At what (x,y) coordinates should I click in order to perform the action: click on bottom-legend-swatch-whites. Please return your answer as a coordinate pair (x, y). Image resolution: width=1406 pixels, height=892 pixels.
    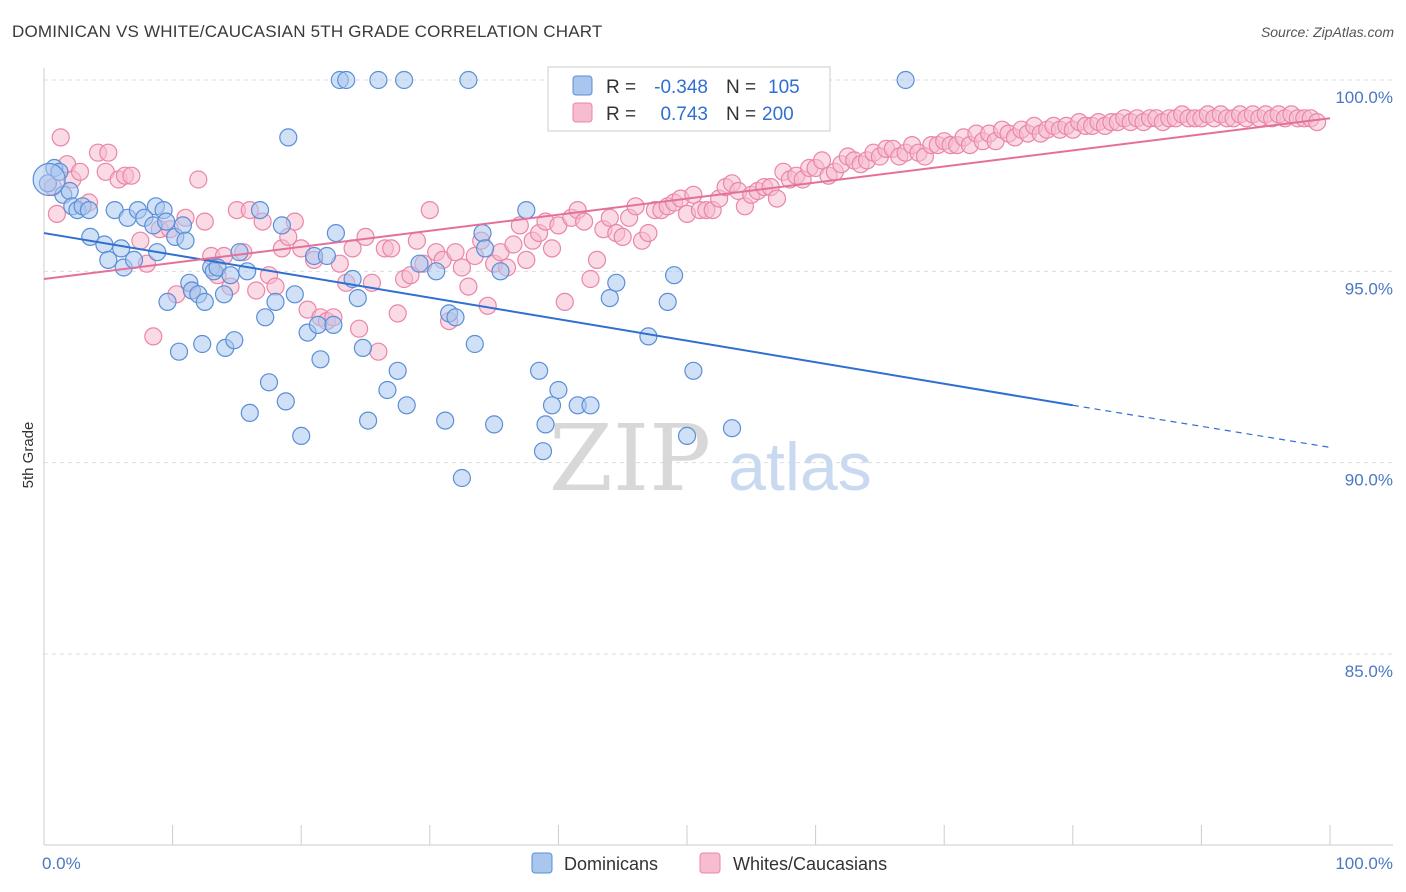
    Looking at the image, I should click on (710, 863).